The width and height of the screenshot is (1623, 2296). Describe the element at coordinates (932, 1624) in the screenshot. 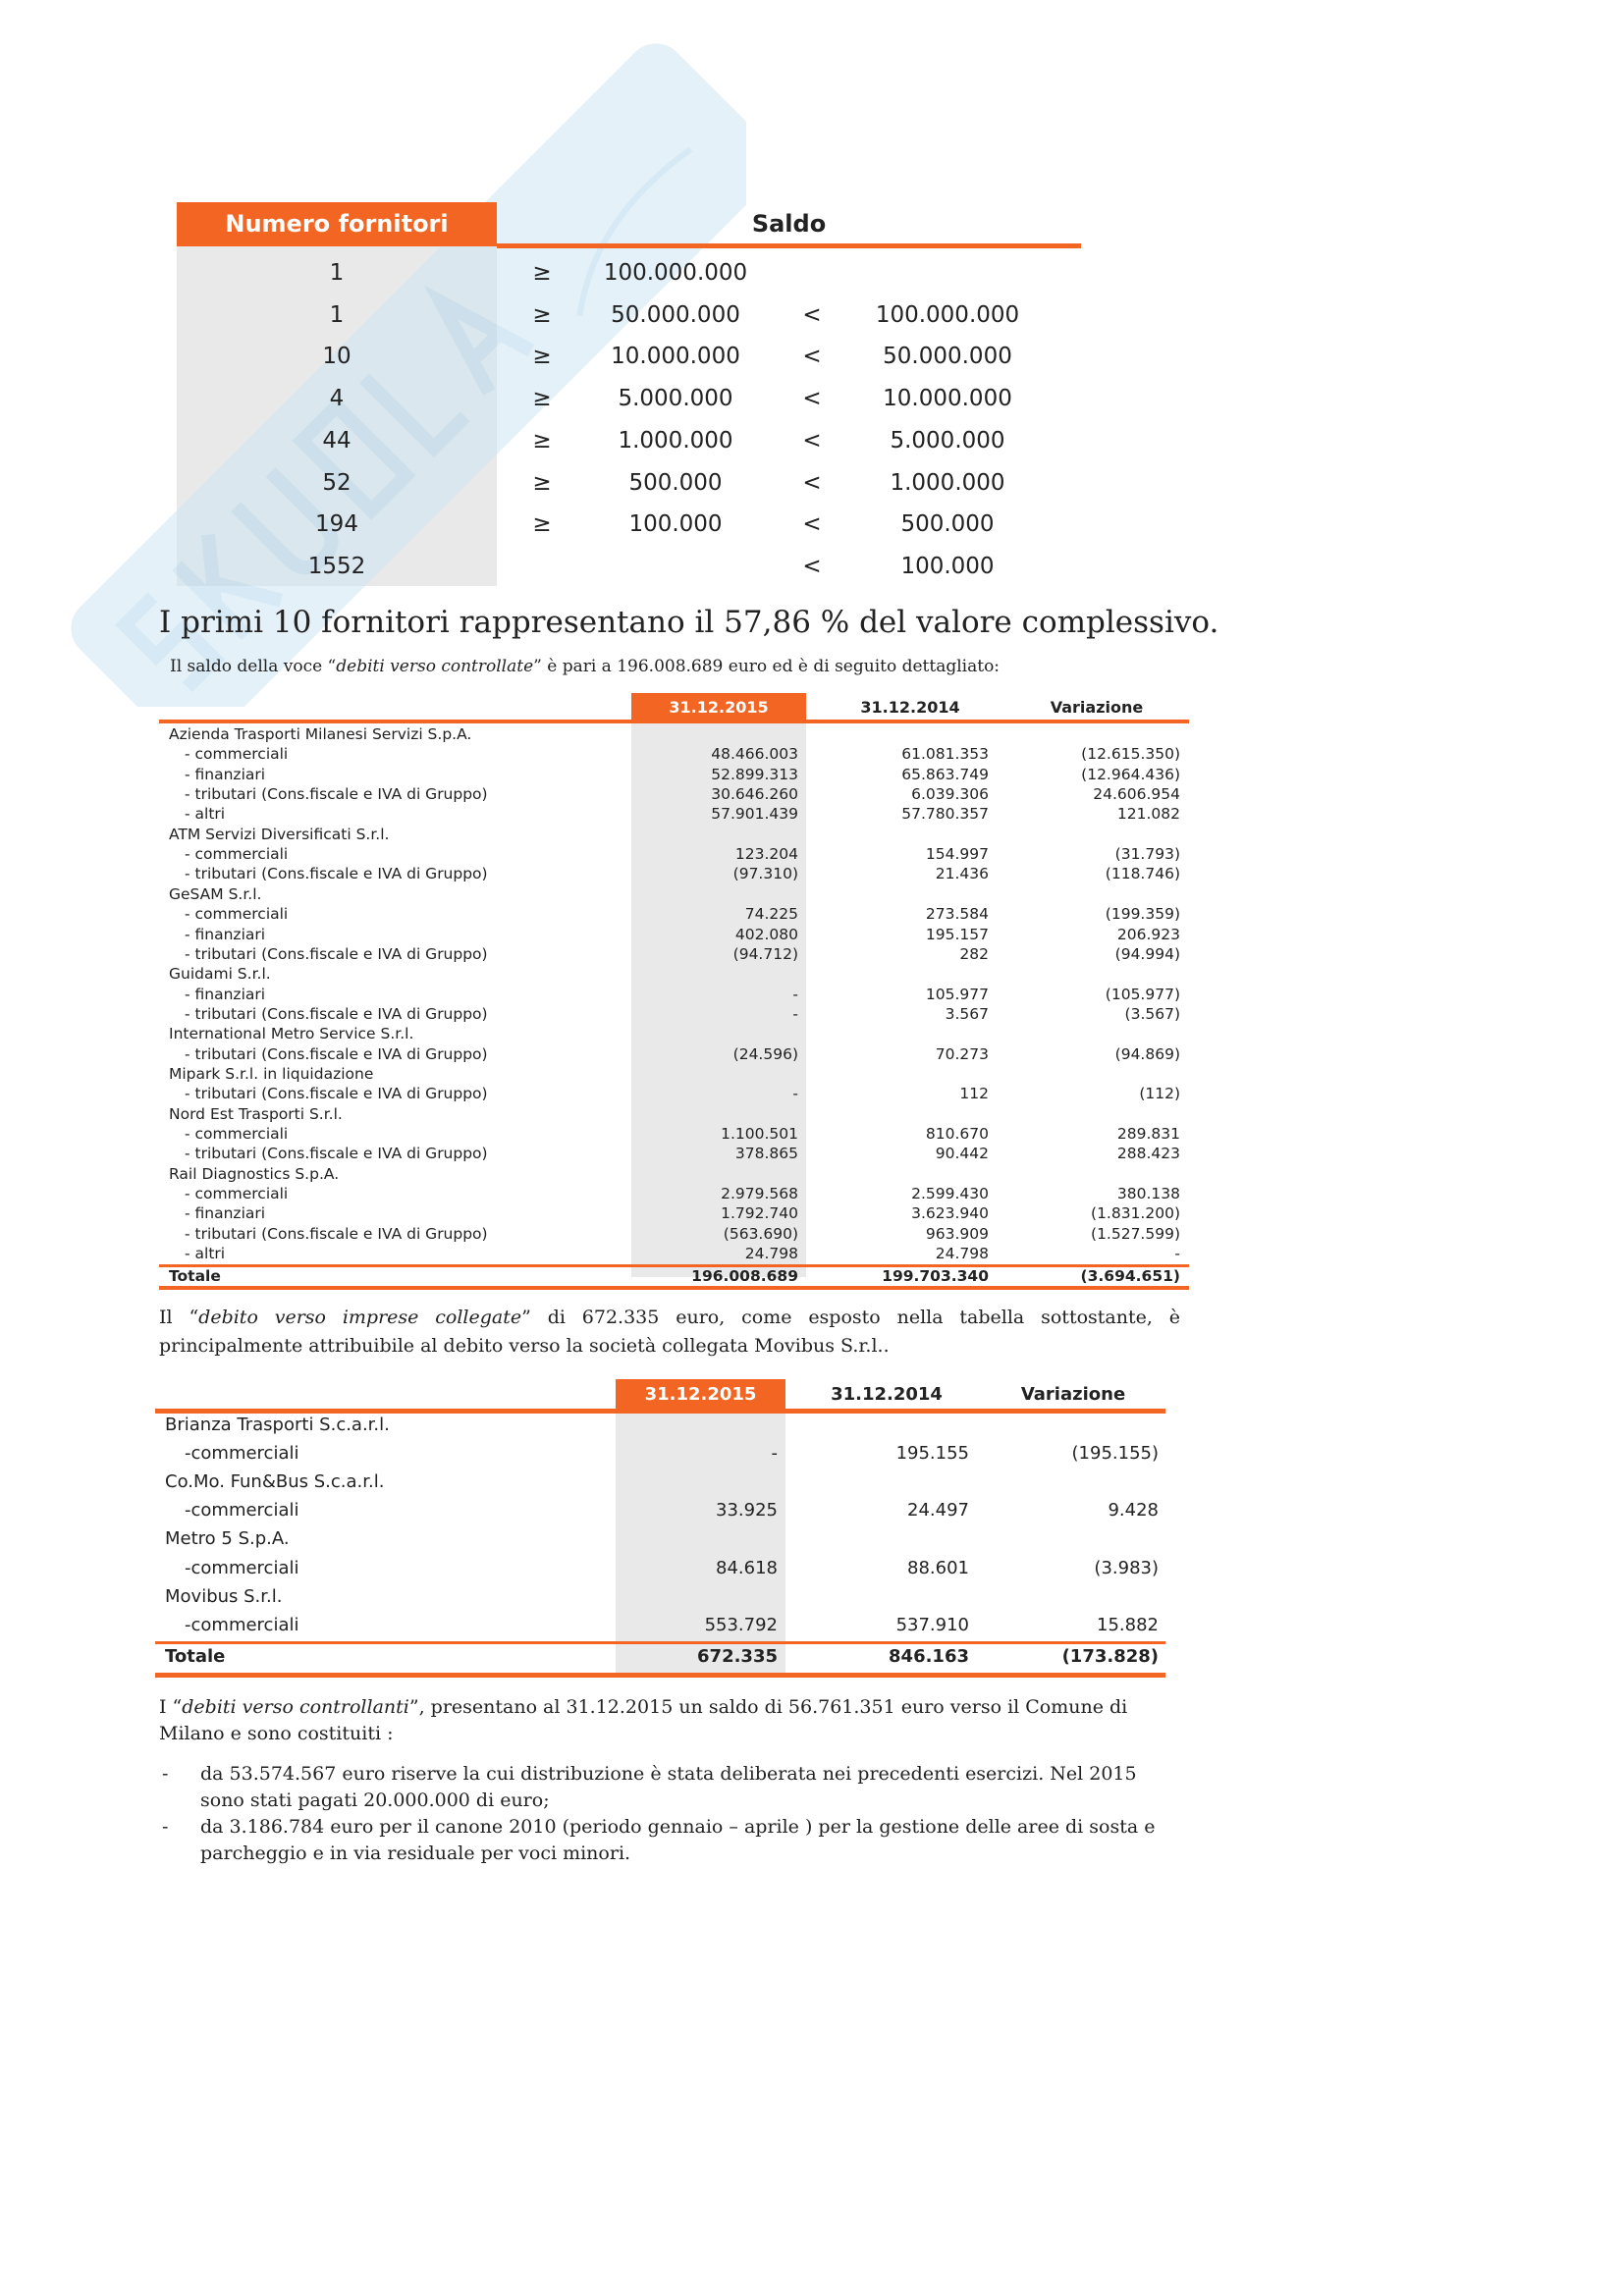

I see `value-2014: 537.910` at that location.